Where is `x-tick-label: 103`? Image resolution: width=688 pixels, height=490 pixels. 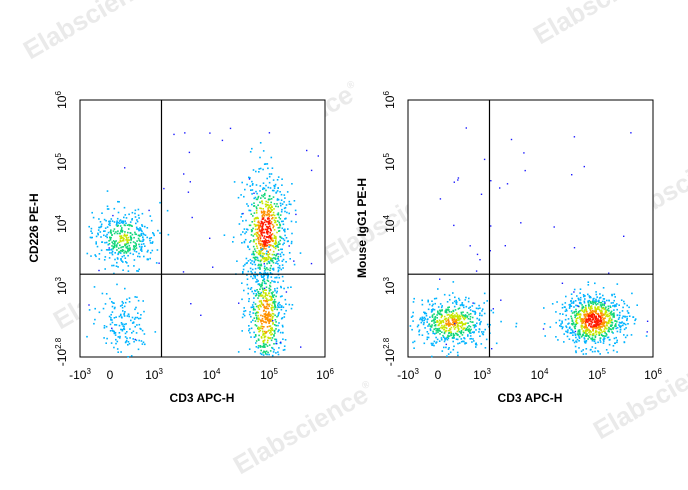 x-tick-label: 103 is located at coordinates (154, 374).